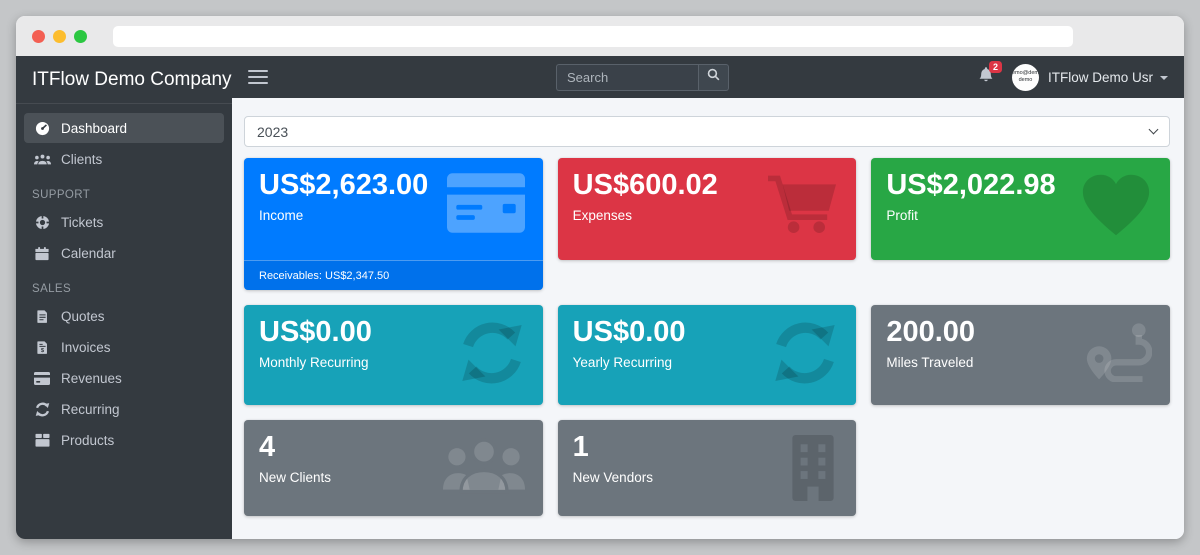  Describe the element at coordinates (258, 77) in the screenshot. I see `sidebar-toggle-button` at that location.